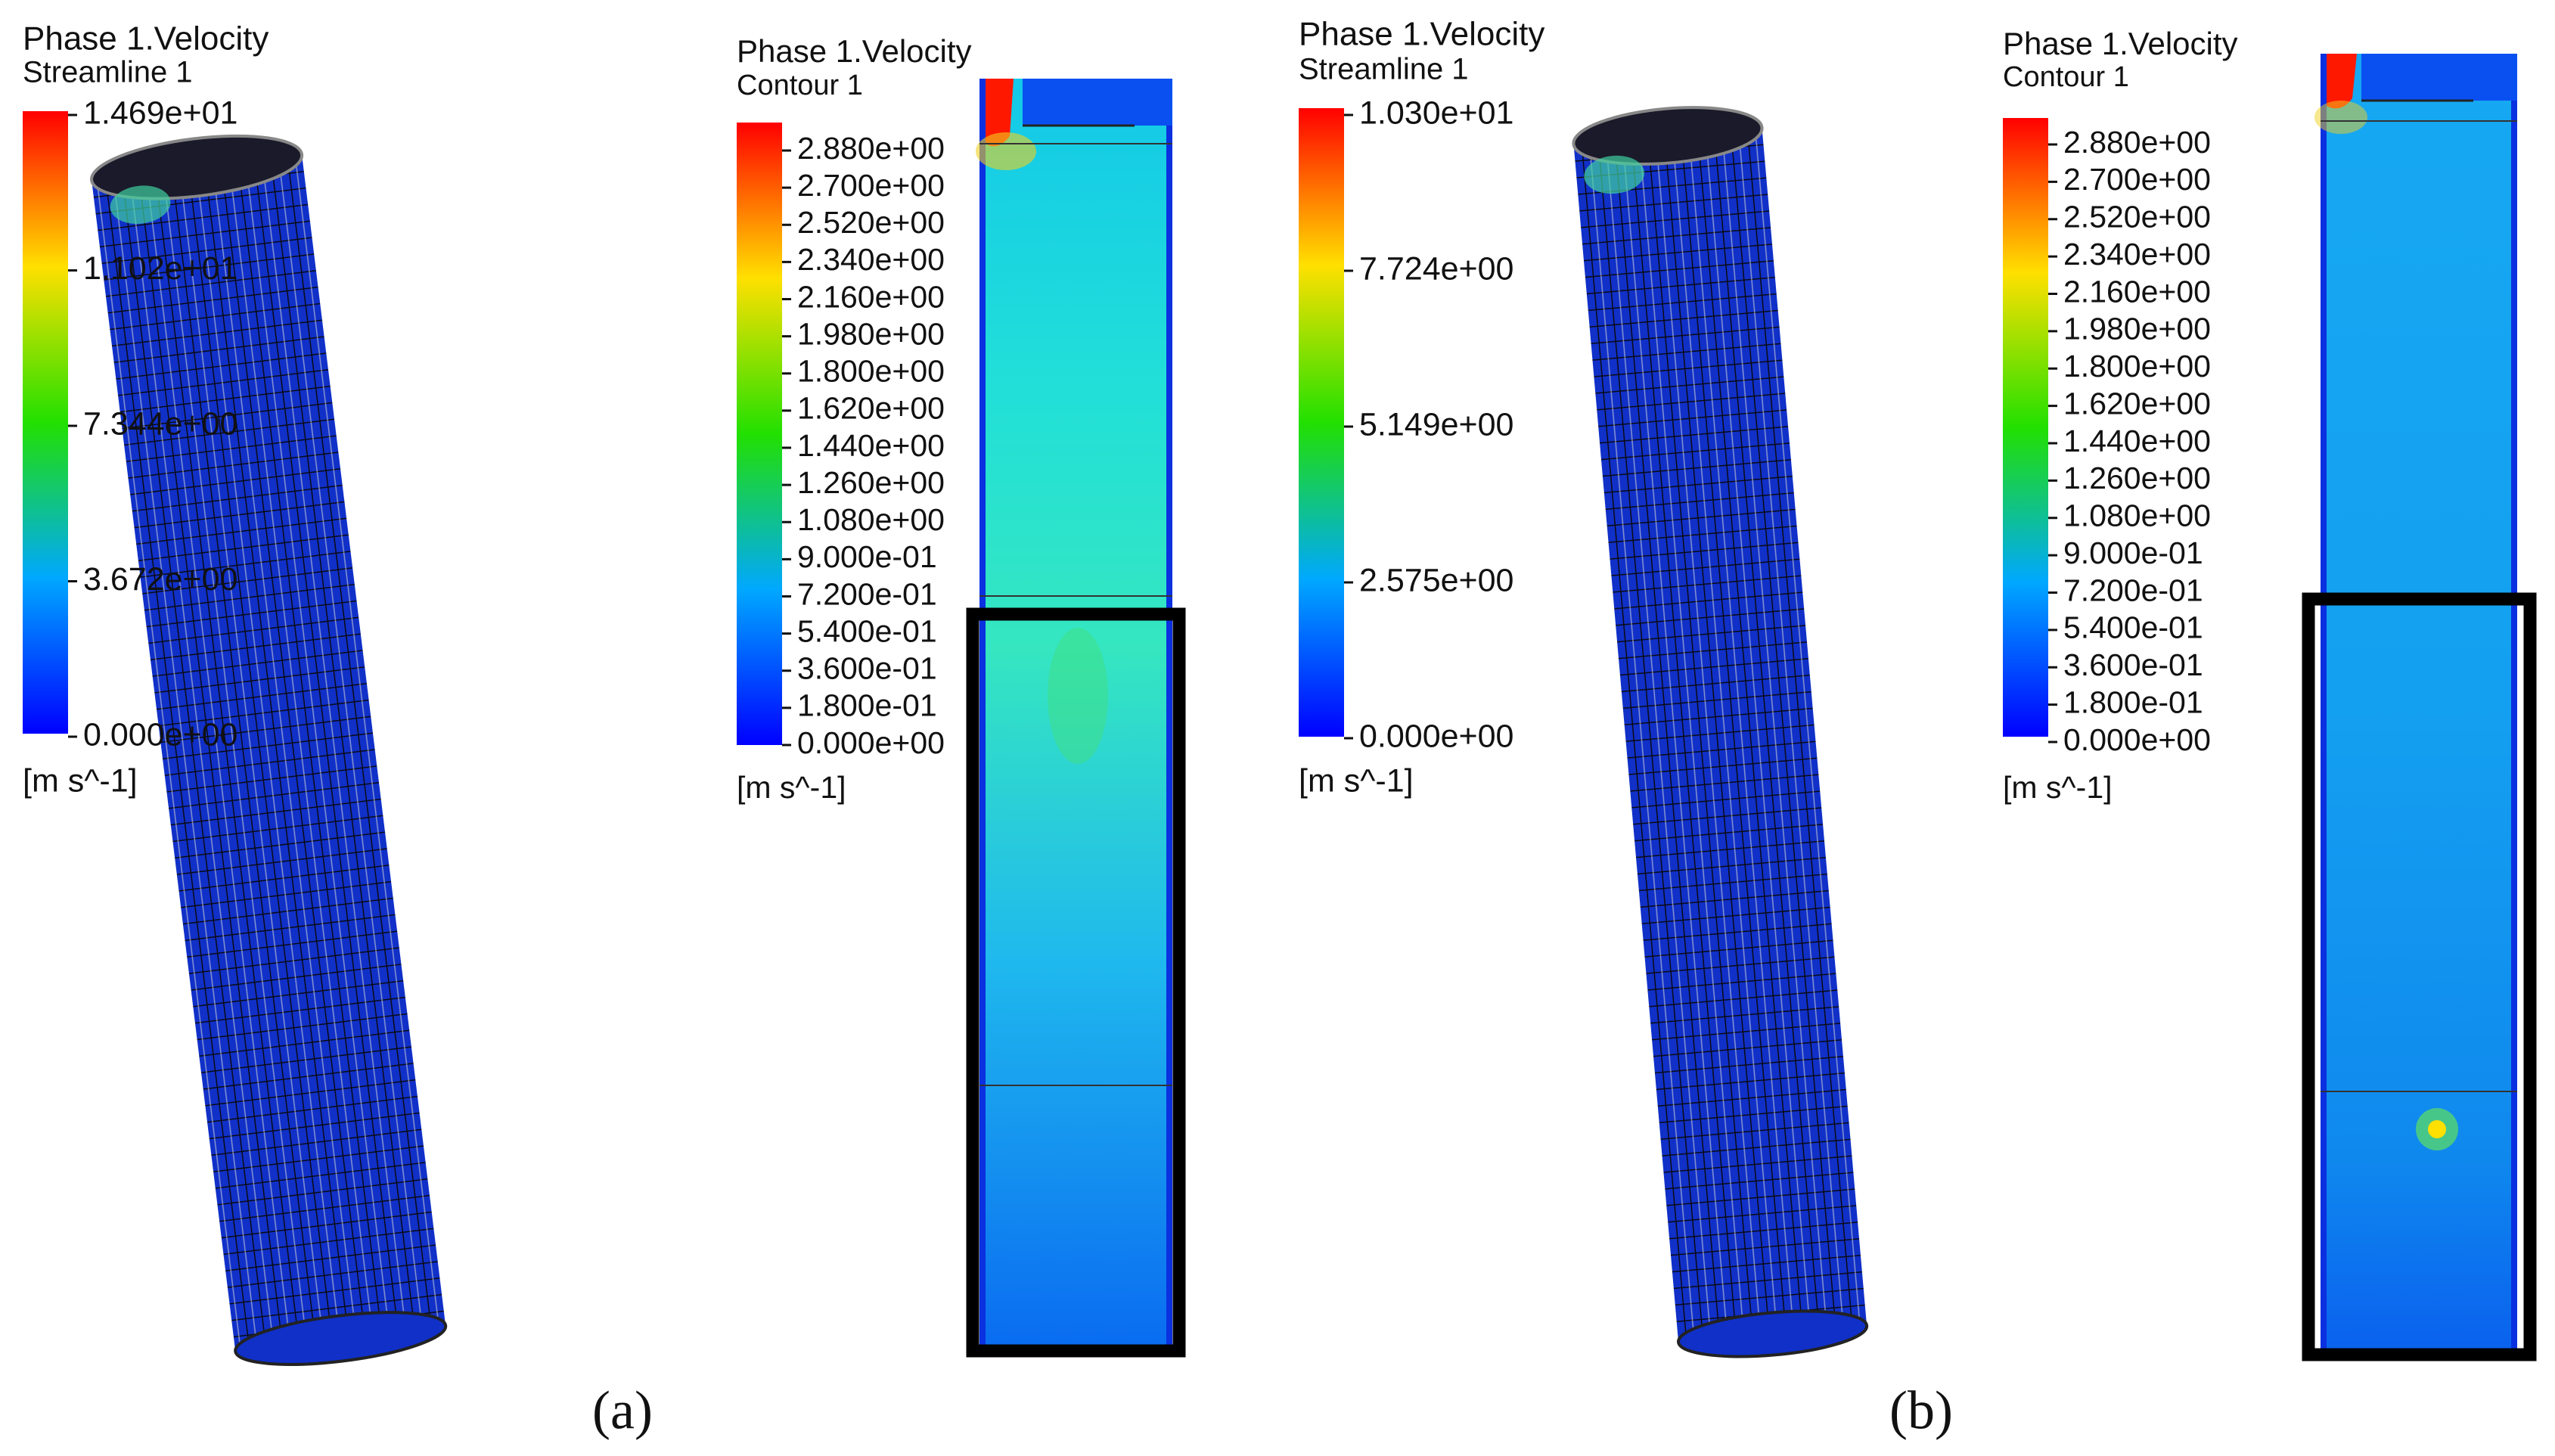  I want to click on colorbar-label: 5.149e+00, so click(1436, 424).